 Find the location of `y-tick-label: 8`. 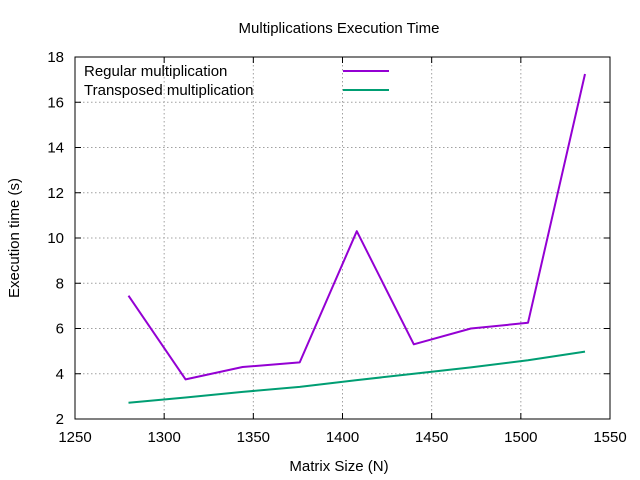

y-tick-label: 8 is located at coordinates (60, 283).